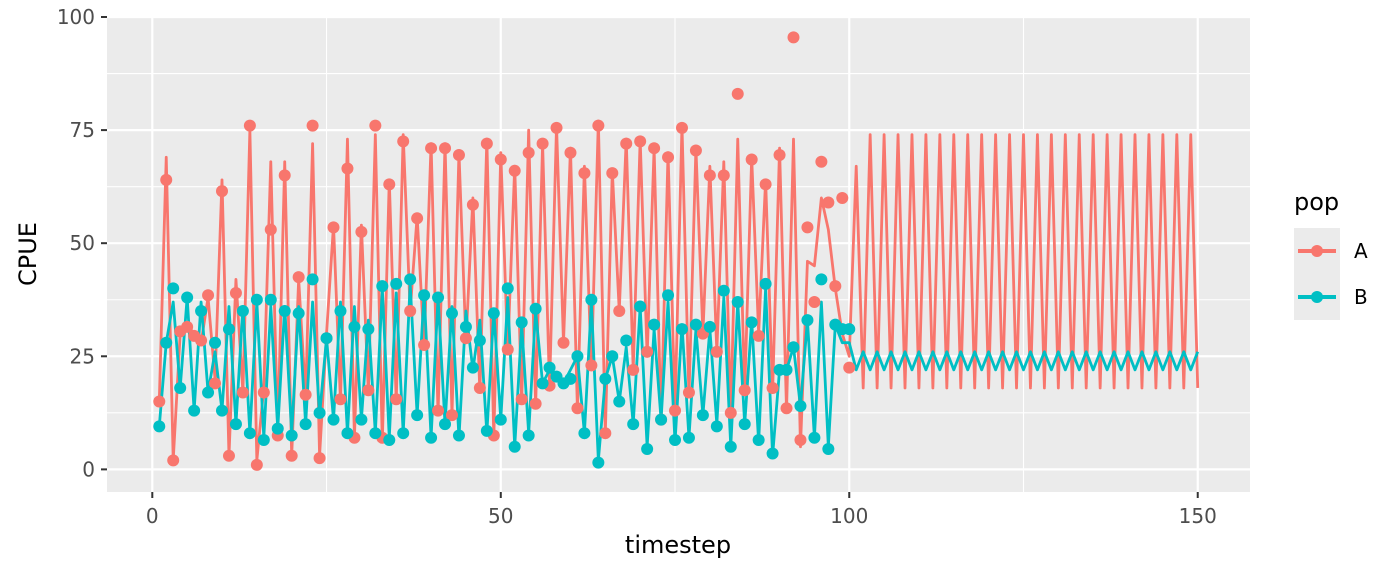 This screenshot has height=576, width=1400. Describe the element at coordinates (1317, 297) in the screenshot. I see `legend-key-b-point` at that location.